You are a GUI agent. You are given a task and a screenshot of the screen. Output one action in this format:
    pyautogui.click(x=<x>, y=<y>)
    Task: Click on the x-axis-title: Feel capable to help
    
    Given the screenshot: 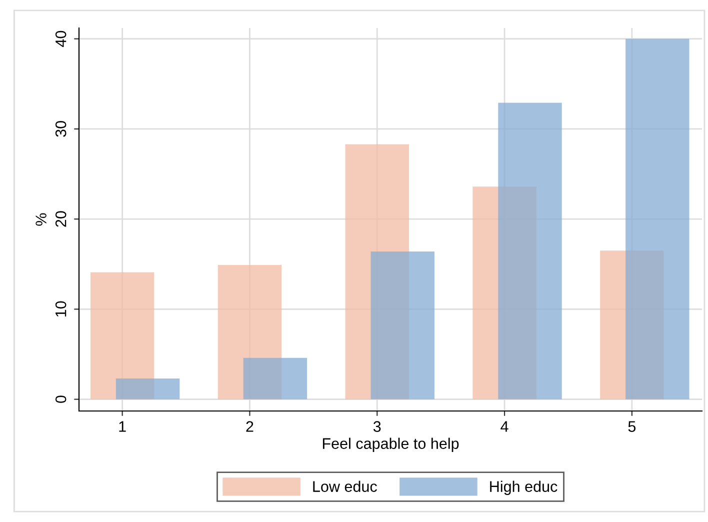 What is the action you would take?
    pyautogui.click(x=390, y=445)
    